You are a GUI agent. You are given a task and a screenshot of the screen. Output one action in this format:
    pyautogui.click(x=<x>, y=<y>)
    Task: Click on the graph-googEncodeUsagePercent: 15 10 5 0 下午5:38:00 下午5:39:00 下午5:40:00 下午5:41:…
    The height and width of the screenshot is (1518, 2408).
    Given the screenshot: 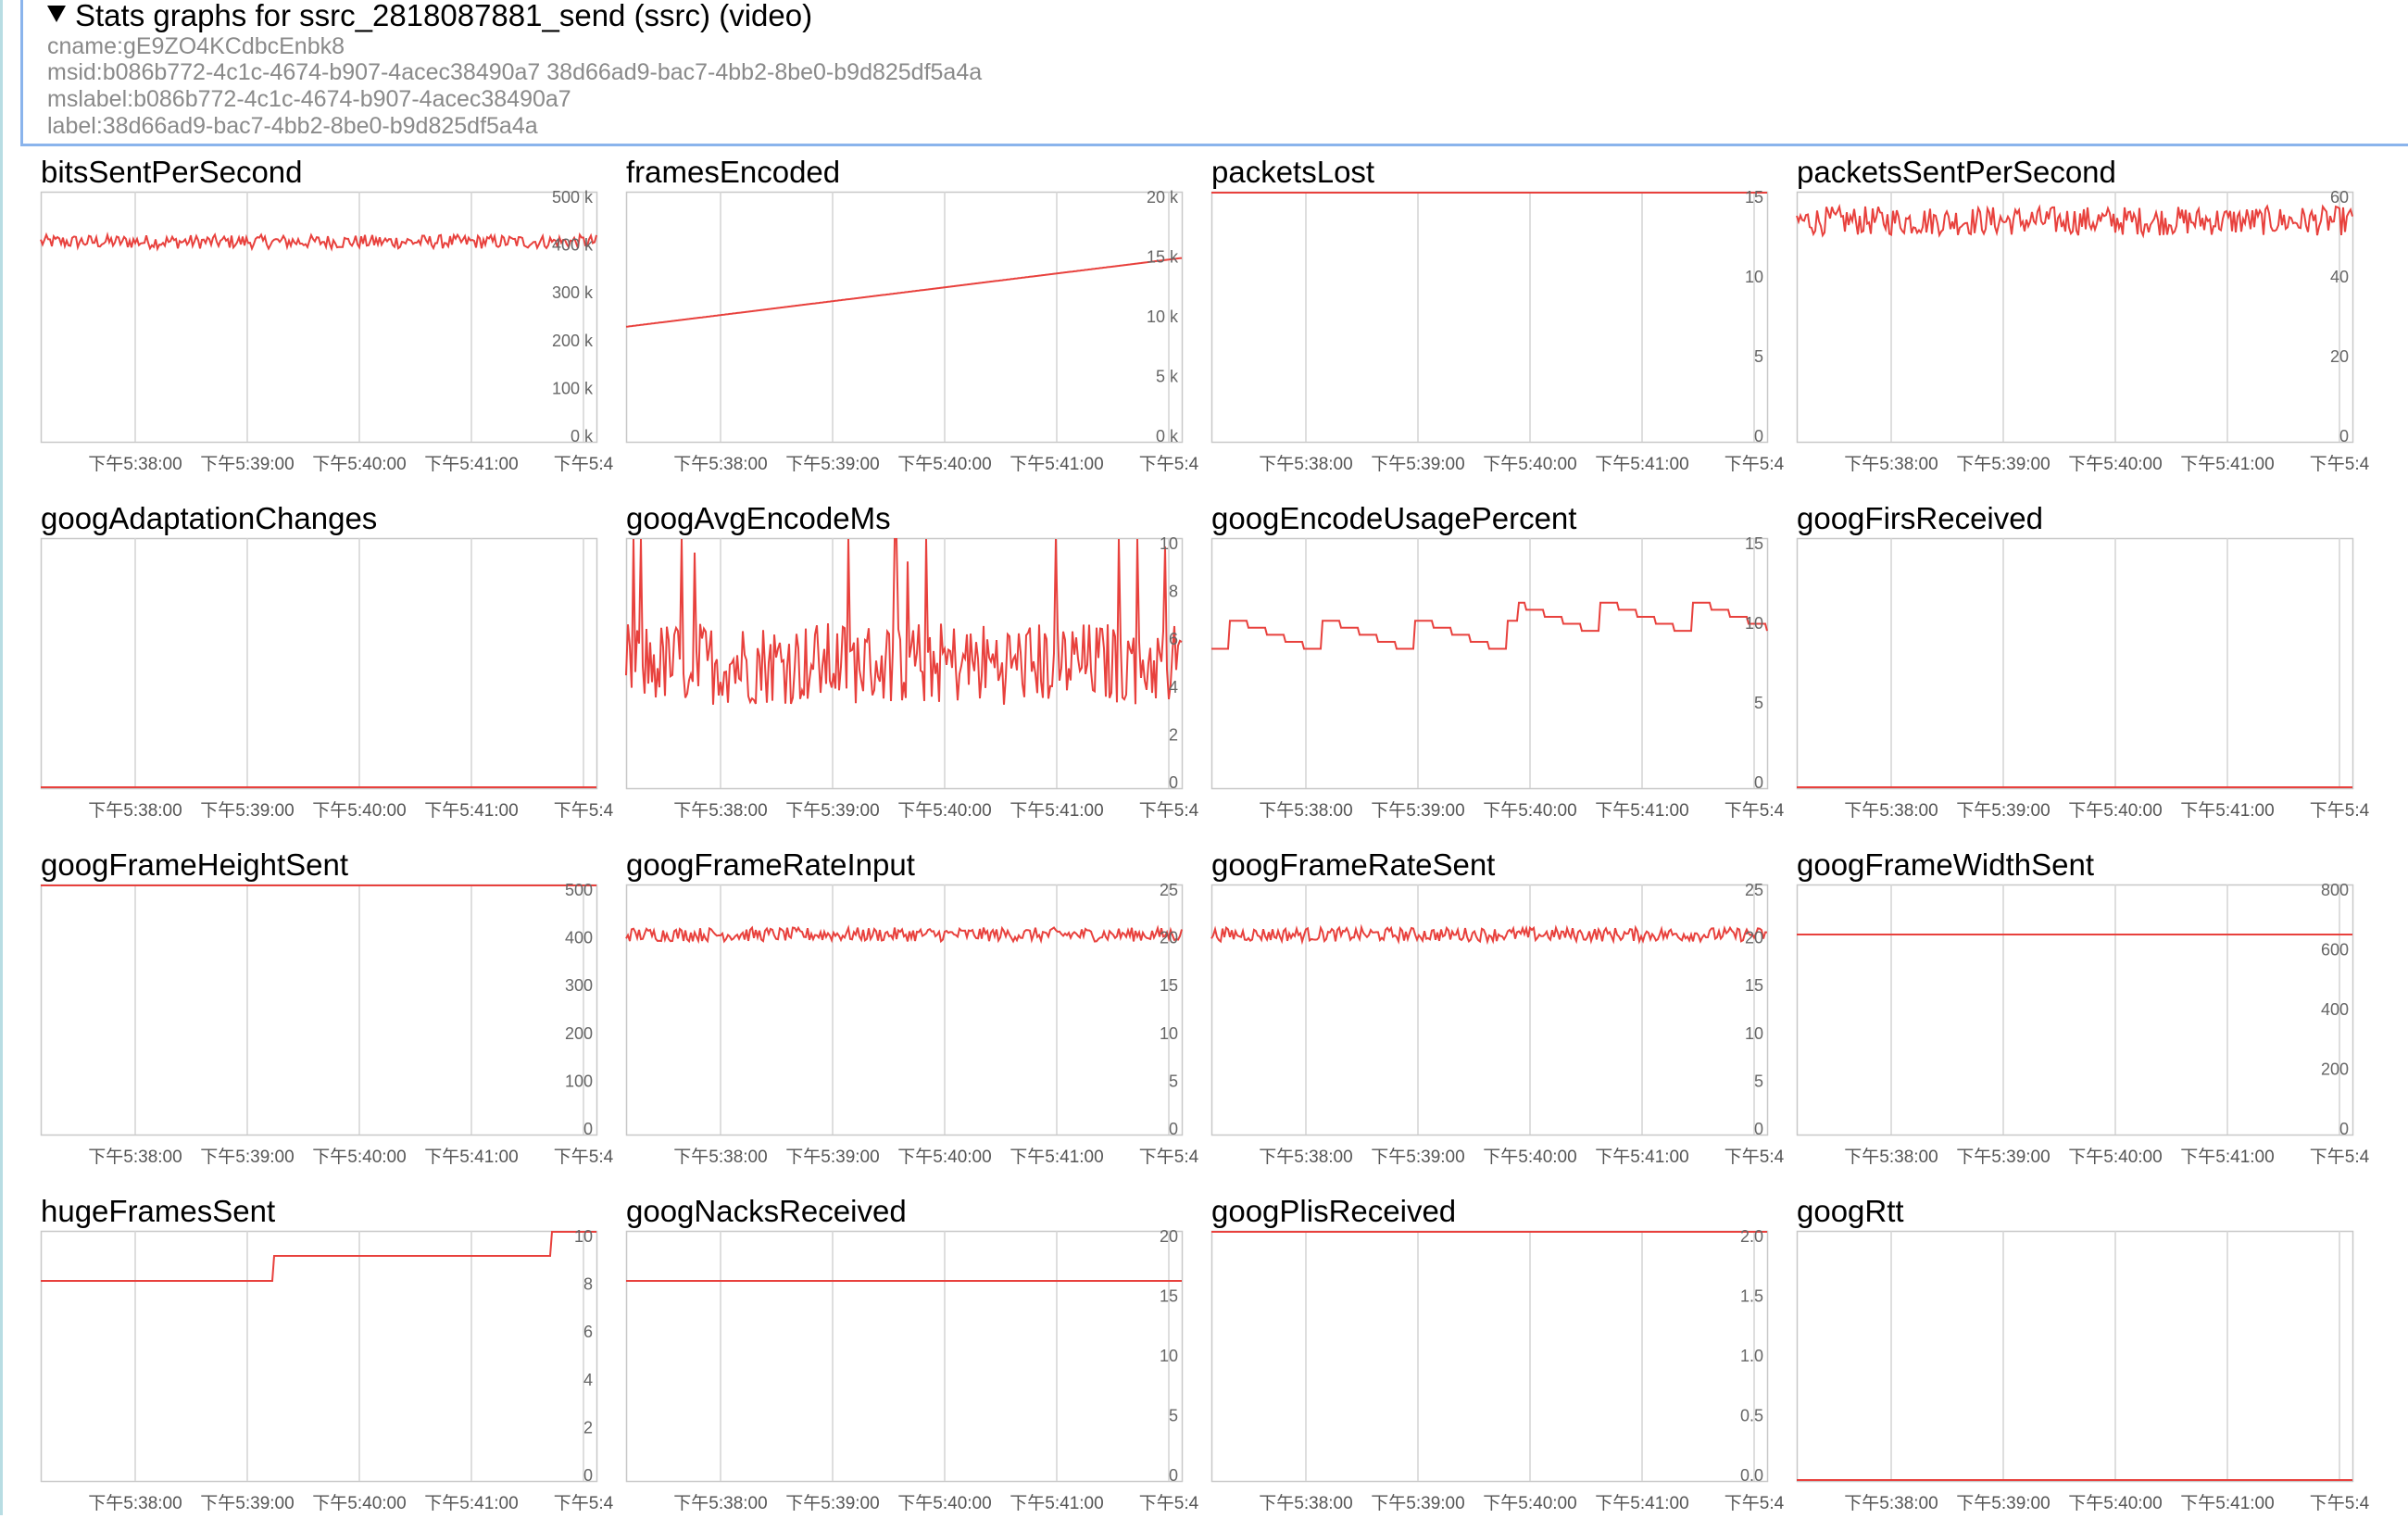 What is the action you would take?
    pyautogui.click(x=1497, y=677)
    